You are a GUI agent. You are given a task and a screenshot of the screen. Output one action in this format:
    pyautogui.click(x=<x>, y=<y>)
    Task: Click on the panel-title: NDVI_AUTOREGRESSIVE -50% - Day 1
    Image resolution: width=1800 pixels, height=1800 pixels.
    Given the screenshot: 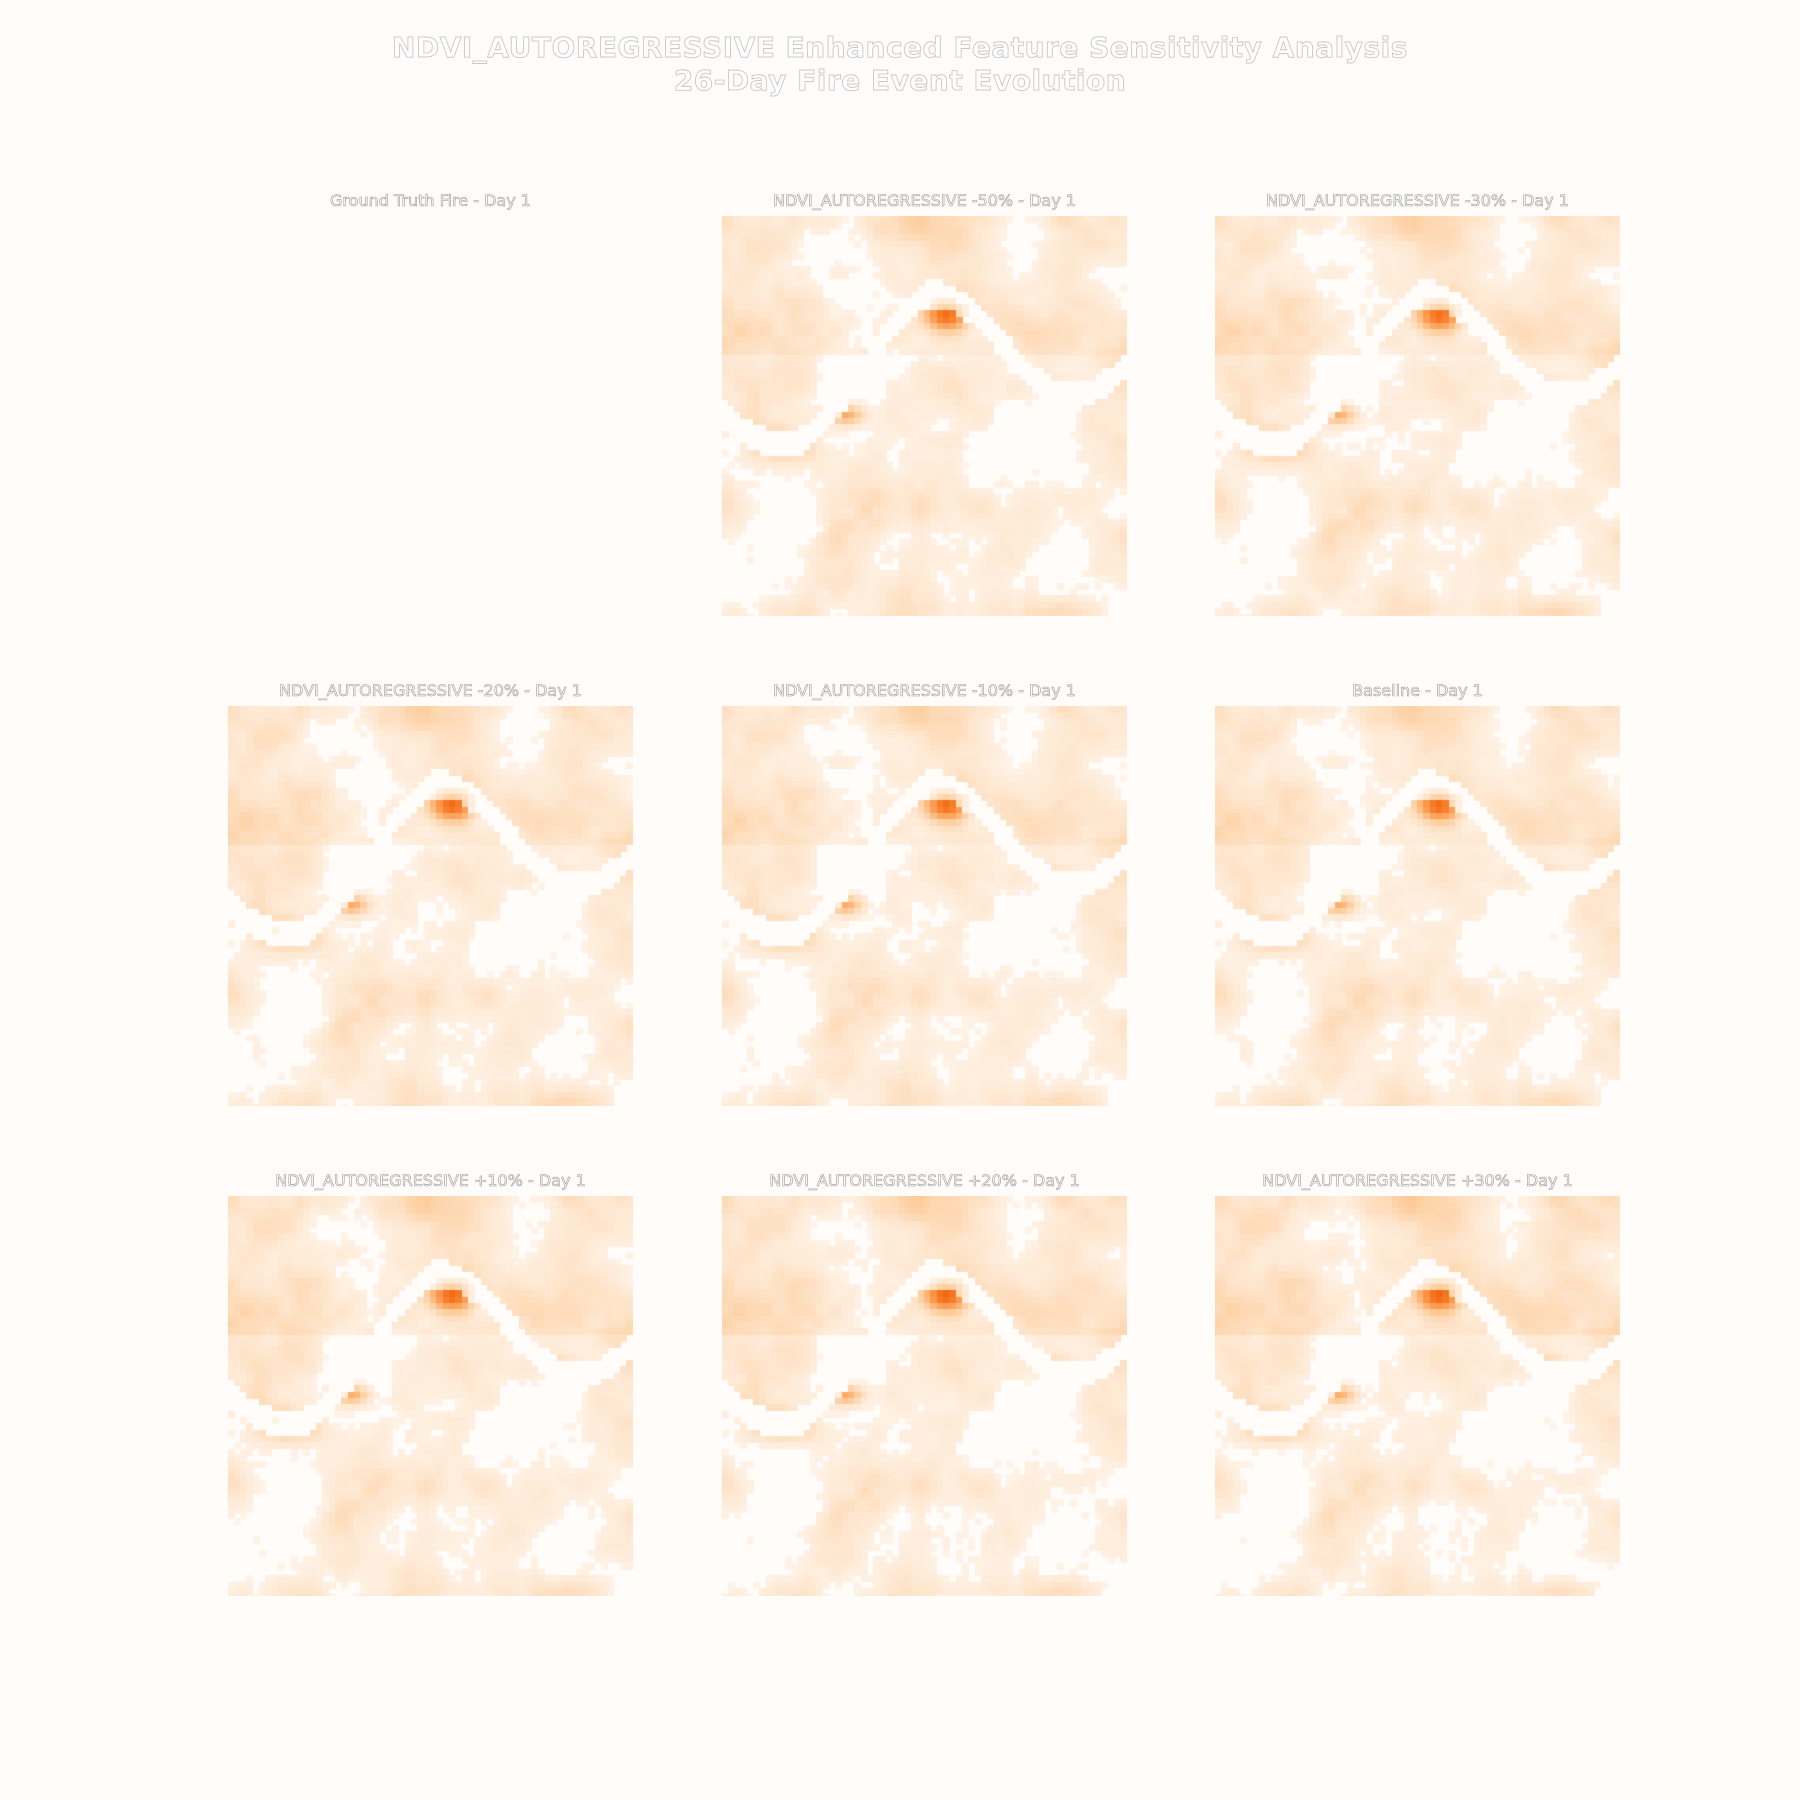 What is the action you would take?
    pyautogui.click(x=924, y=201)
    